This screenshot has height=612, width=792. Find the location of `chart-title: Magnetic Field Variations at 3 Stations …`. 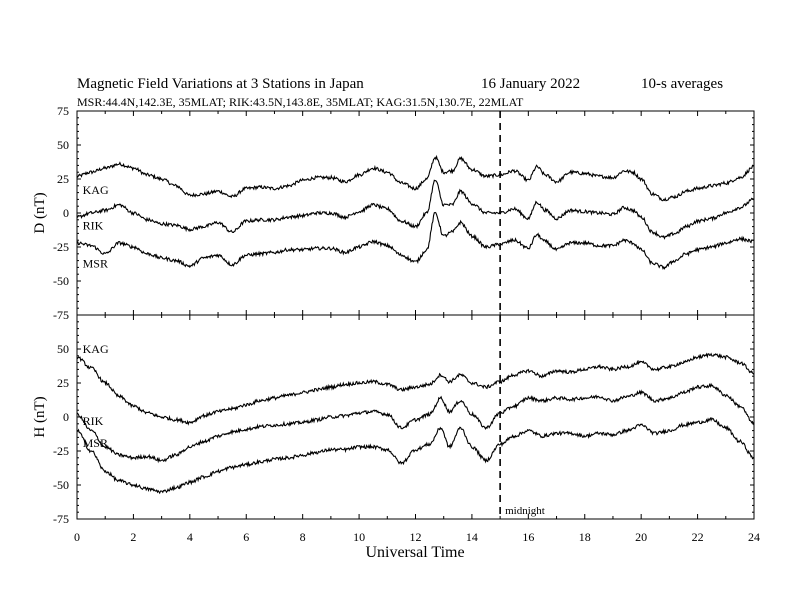

chart-title: Magnetic Field Variations at 3 Stations … is located at coordinates (220, 84).